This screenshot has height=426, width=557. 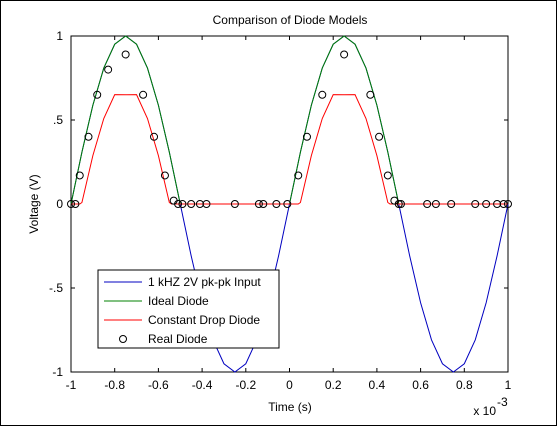 What do you see at coordinates (59, 204) in the screenshot?
I see `y-tick-label: 0` at bounding box center [59, 204].